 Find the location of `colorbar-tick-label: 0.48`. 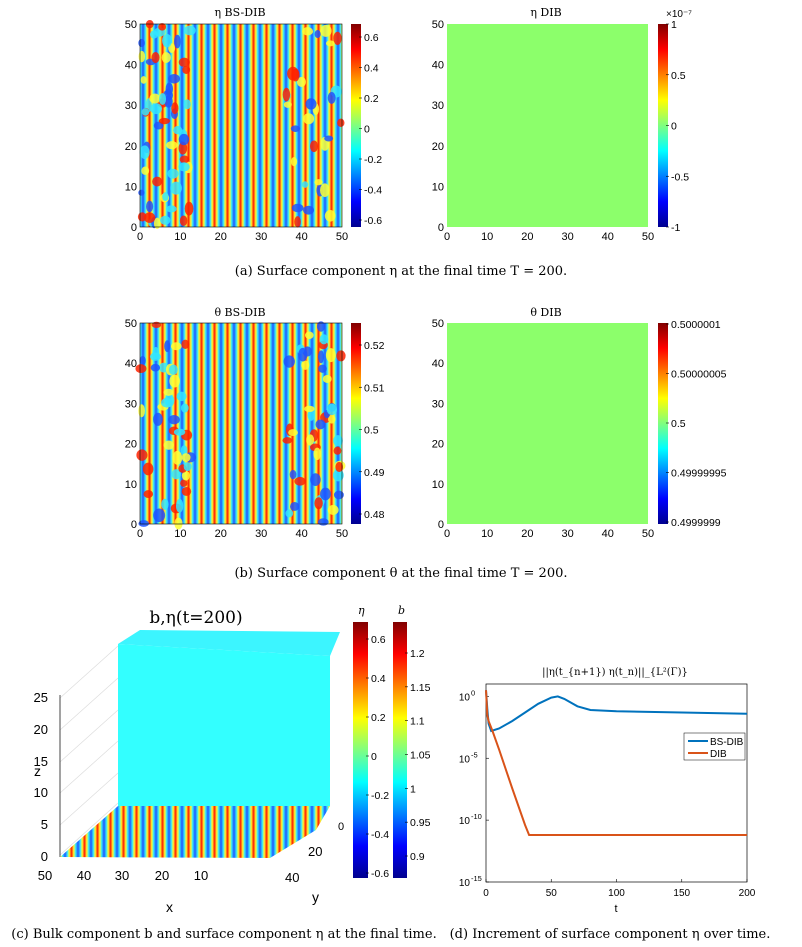

colorbar-tick-label: 0.48 is located at coordinates (374, 515).